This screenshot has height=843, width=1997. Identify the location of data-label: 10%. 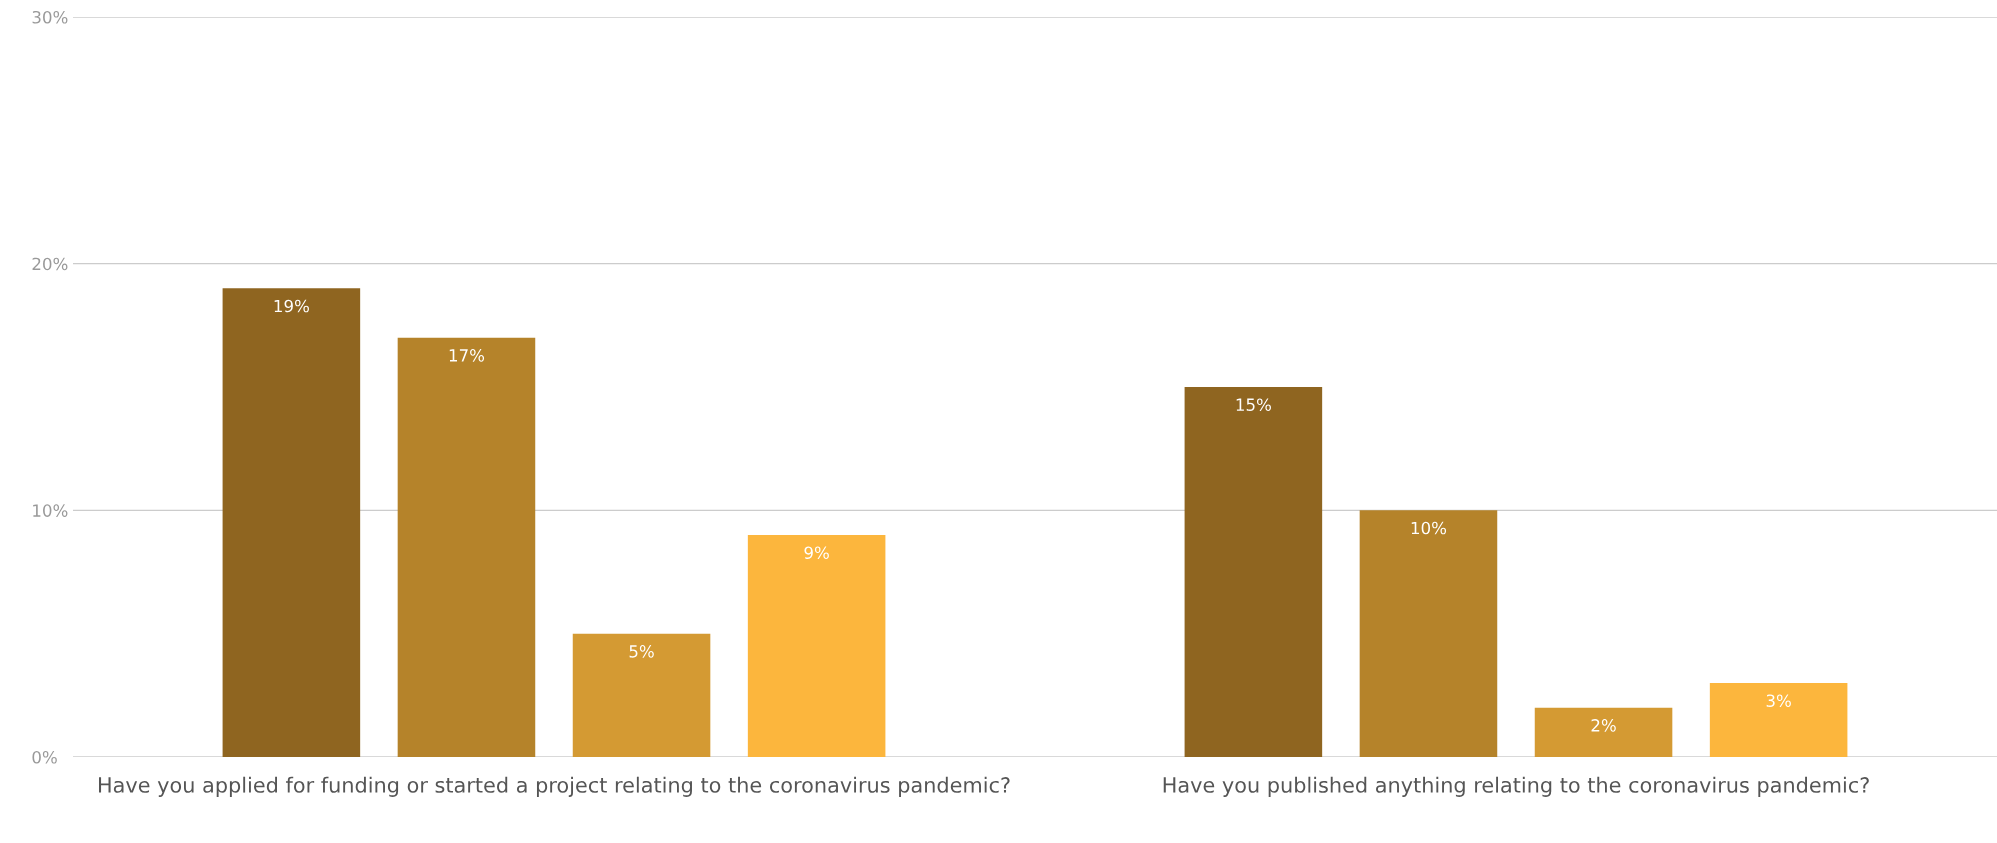
(1429, 528).